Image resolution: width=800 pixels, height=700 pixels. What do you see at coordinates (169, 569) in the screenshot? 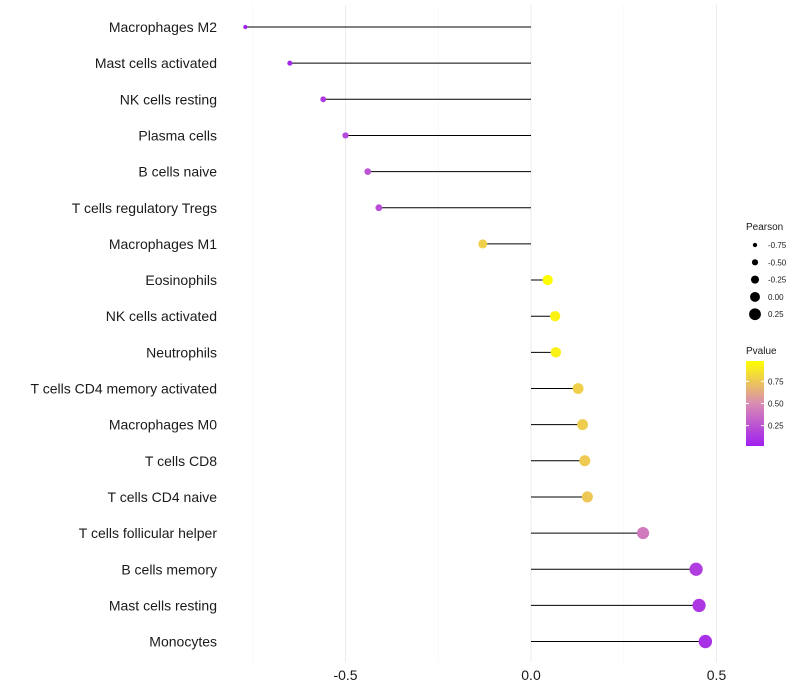
I see `category-label: B cells memory` at bounding box center [169, 569].